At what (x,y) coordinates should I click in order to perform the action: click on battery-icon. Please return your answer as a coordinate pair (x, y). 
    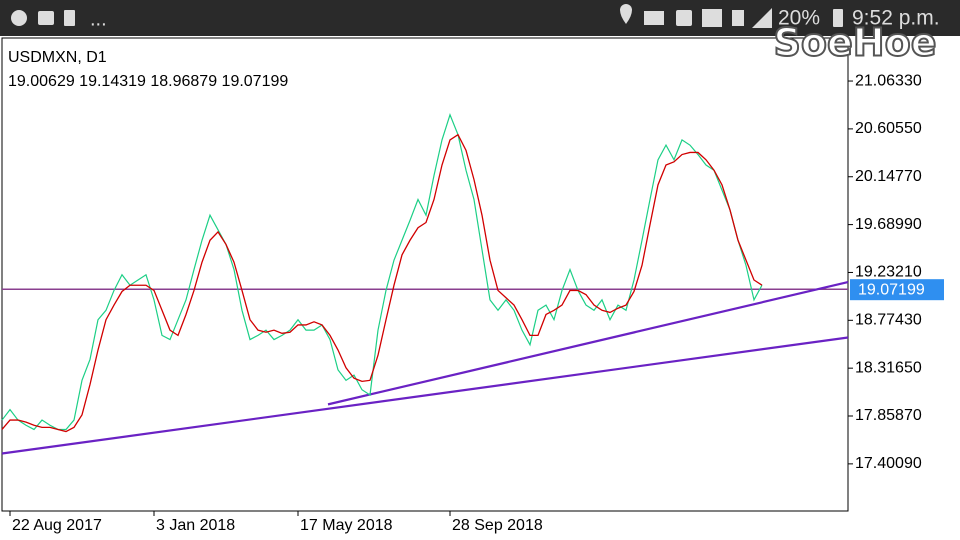
    Looking at the image, I should click on (838, 18).